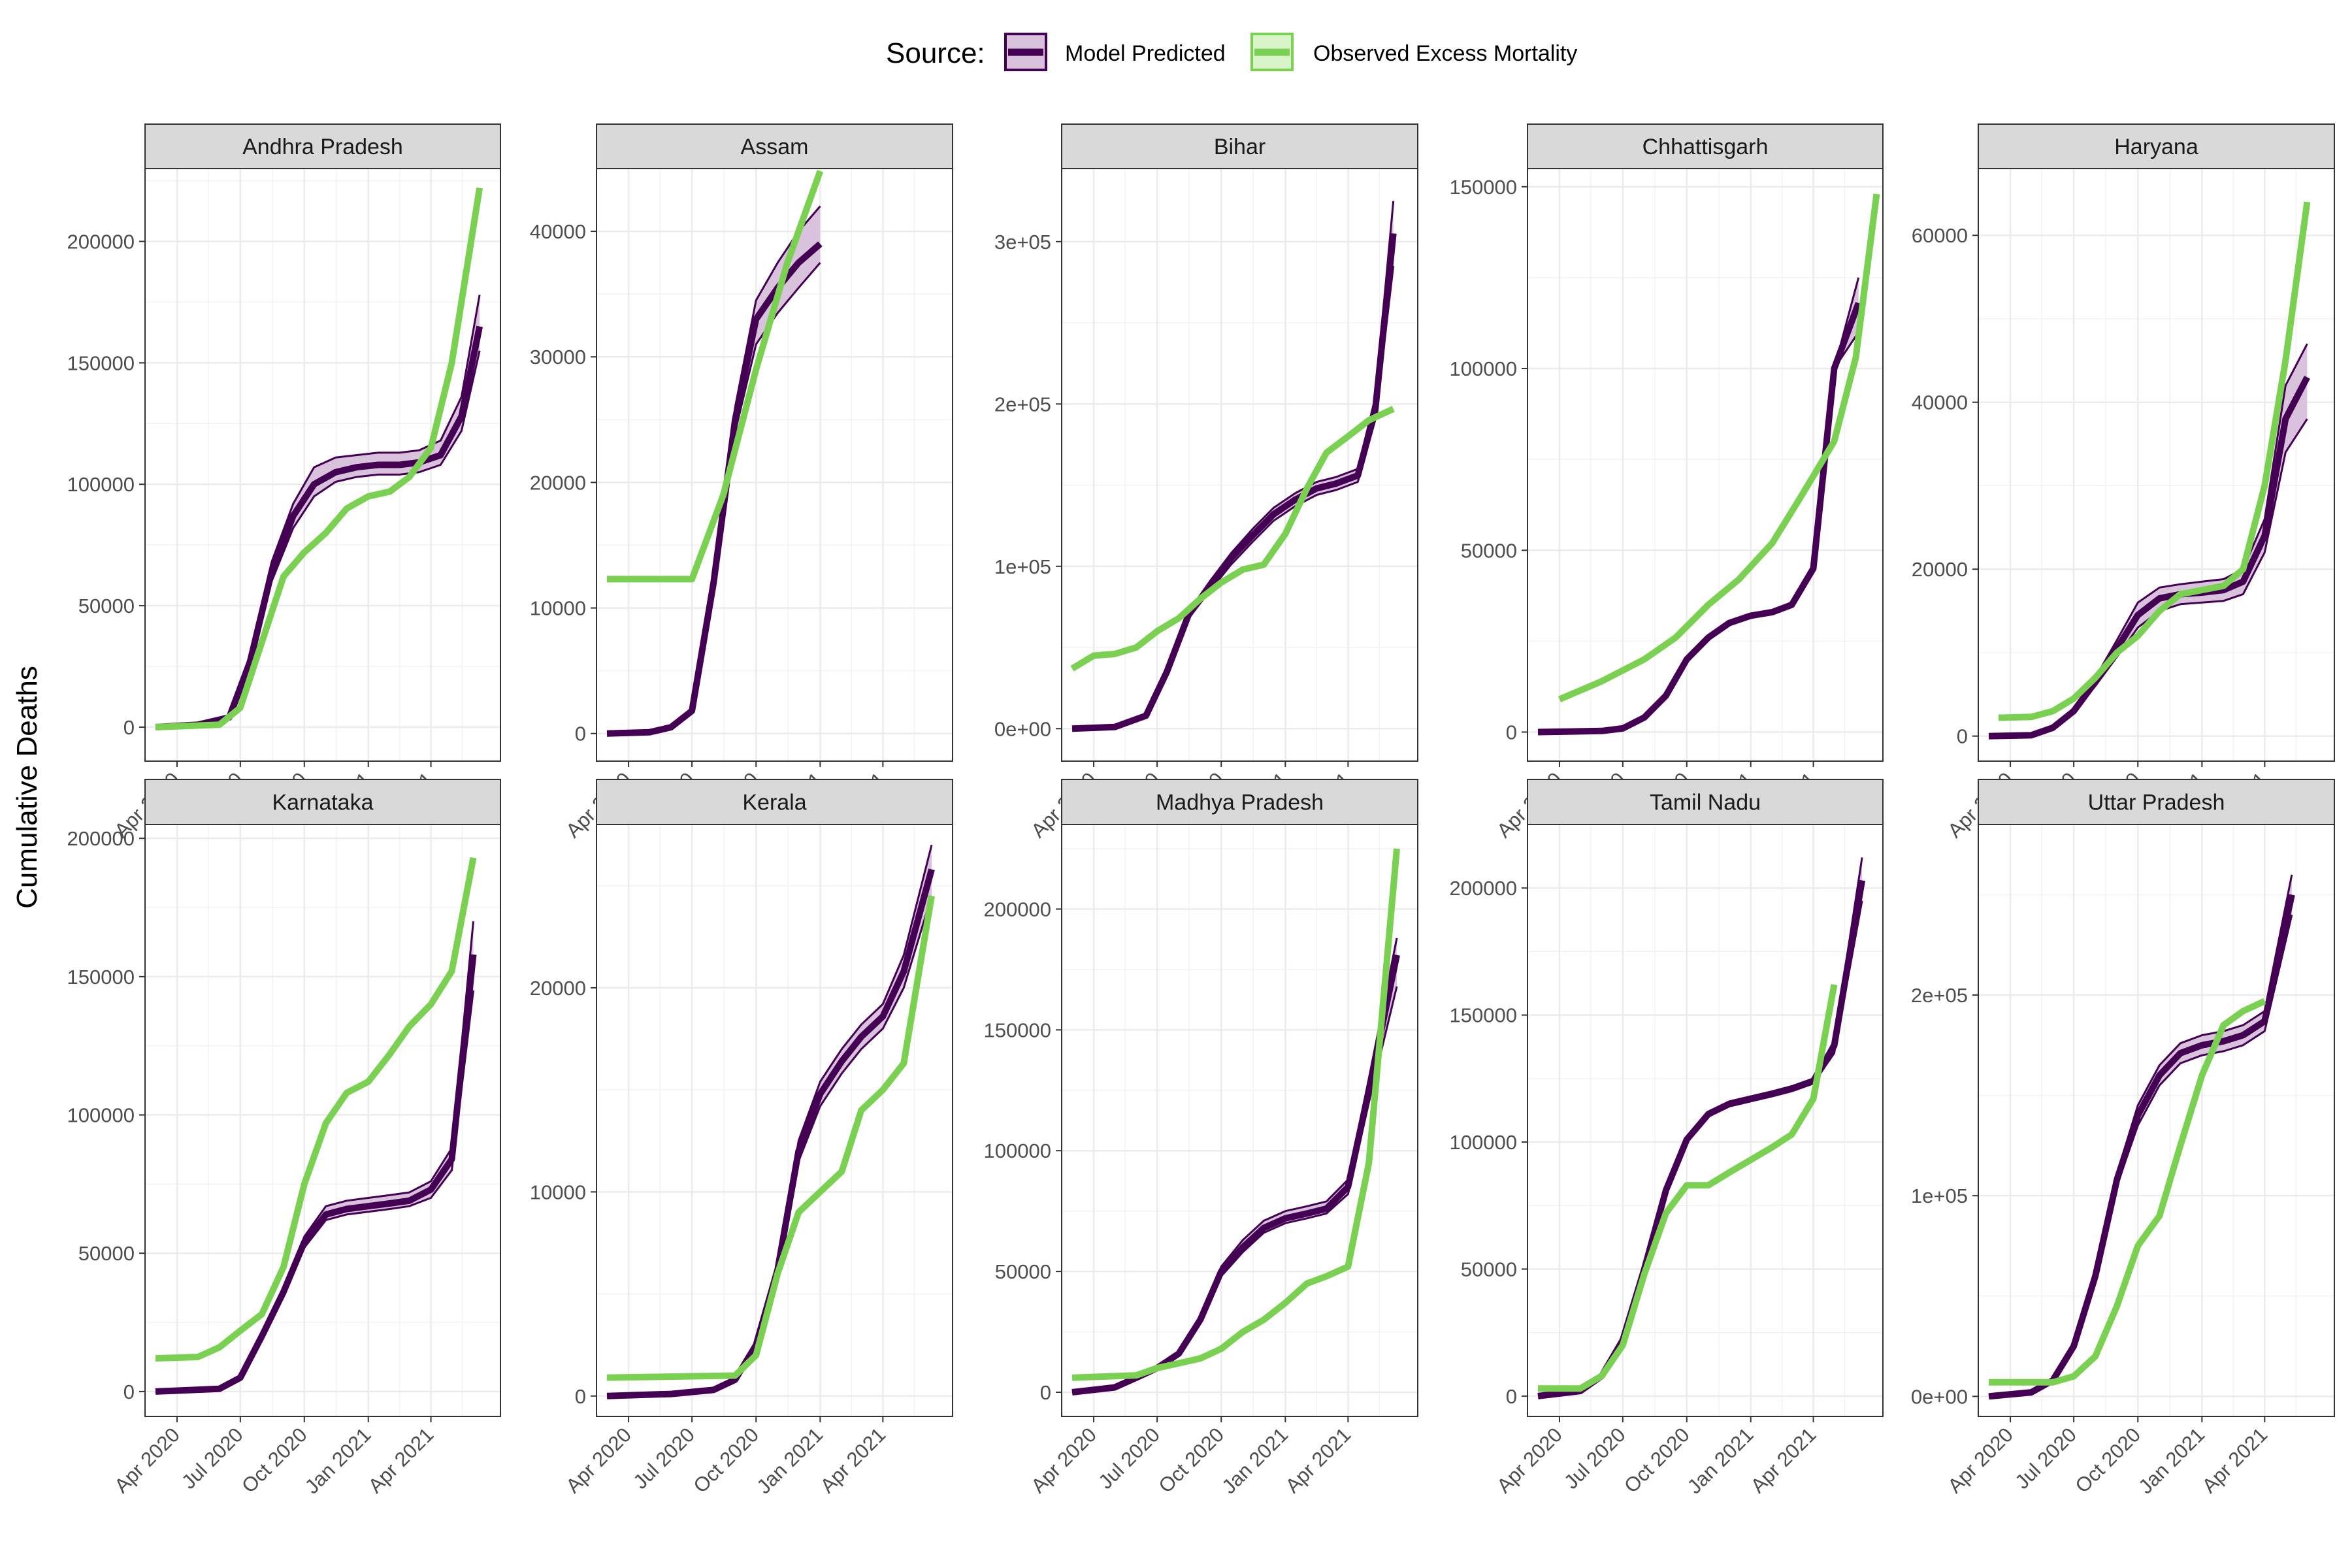 The height and width of the screenshot is (1568, 2352). I want to click on y-tick-label: 30000, so click(558, 357).